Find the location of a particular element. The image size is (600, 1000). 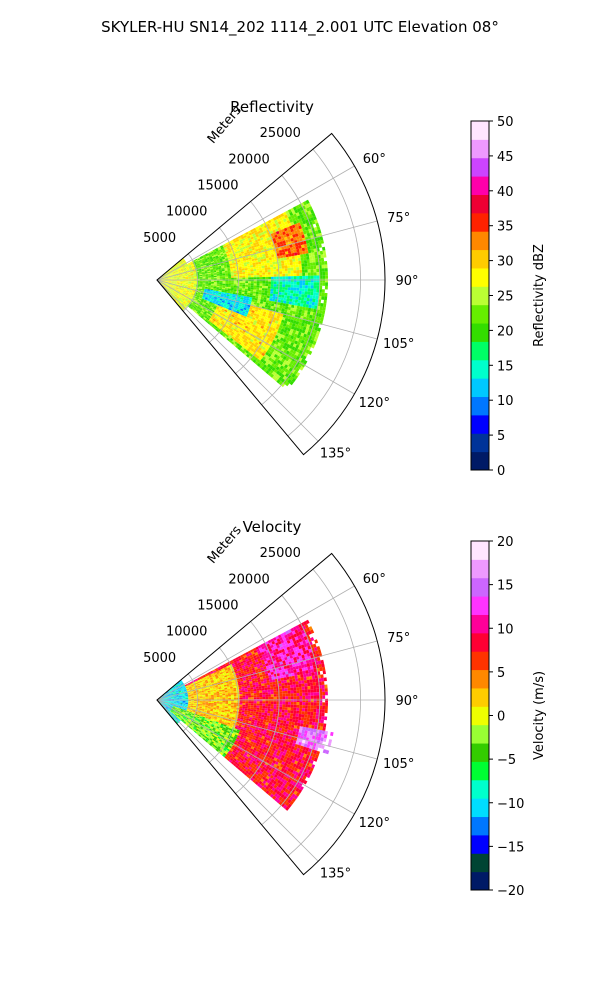

colorbar-segment is located at coordinates (480, 222).